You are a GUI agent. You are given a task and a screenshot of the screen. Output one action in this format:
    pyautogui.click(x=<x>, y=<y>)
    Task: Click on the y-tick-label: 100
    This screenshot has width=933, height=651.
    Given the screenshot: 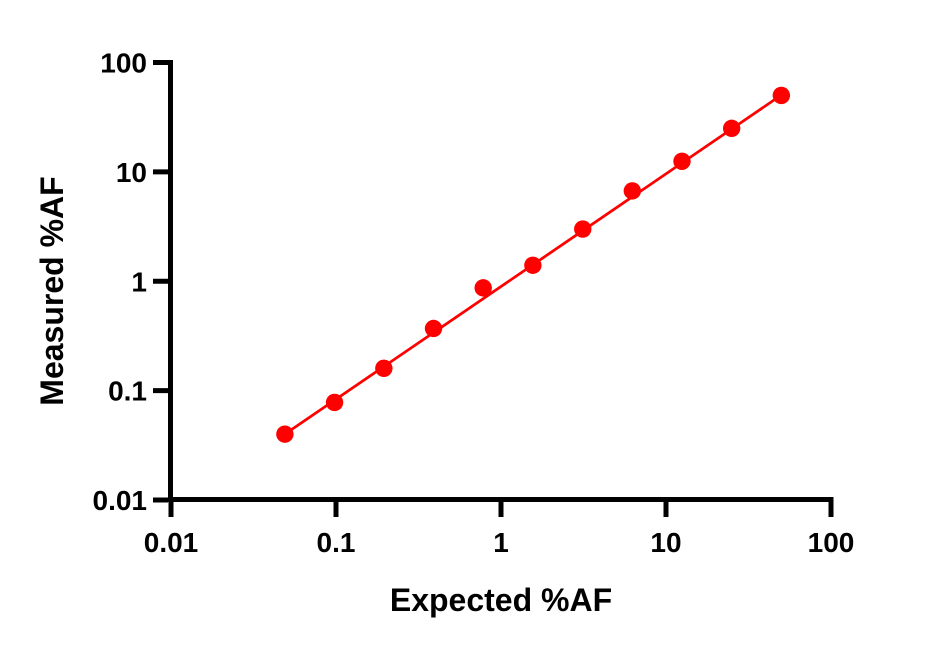 What is the action you would take?
    pyautogui.click(x=123, y=63)
    